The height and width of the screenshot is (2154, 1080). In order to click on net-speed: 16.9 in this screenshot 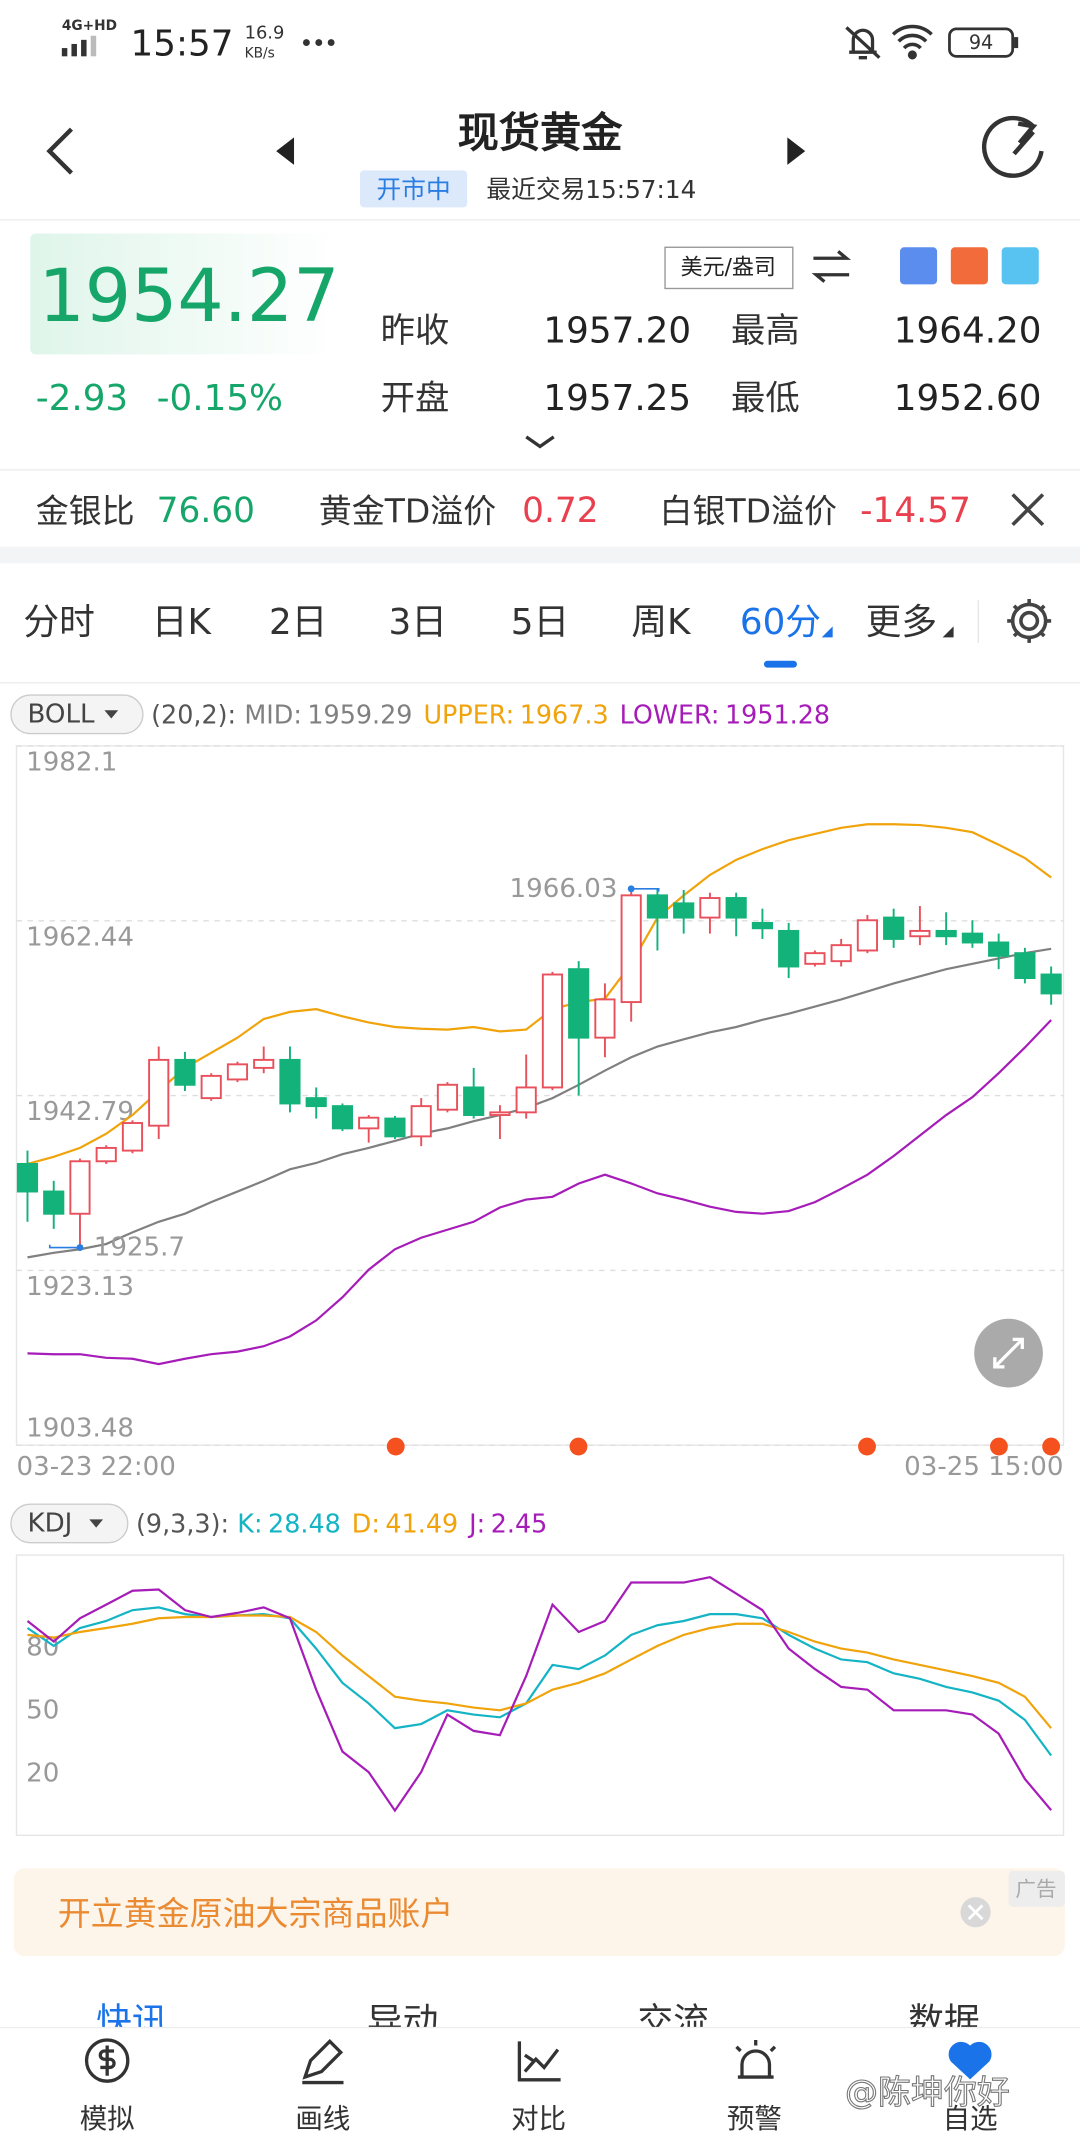, I will do `click(265, 32)`.